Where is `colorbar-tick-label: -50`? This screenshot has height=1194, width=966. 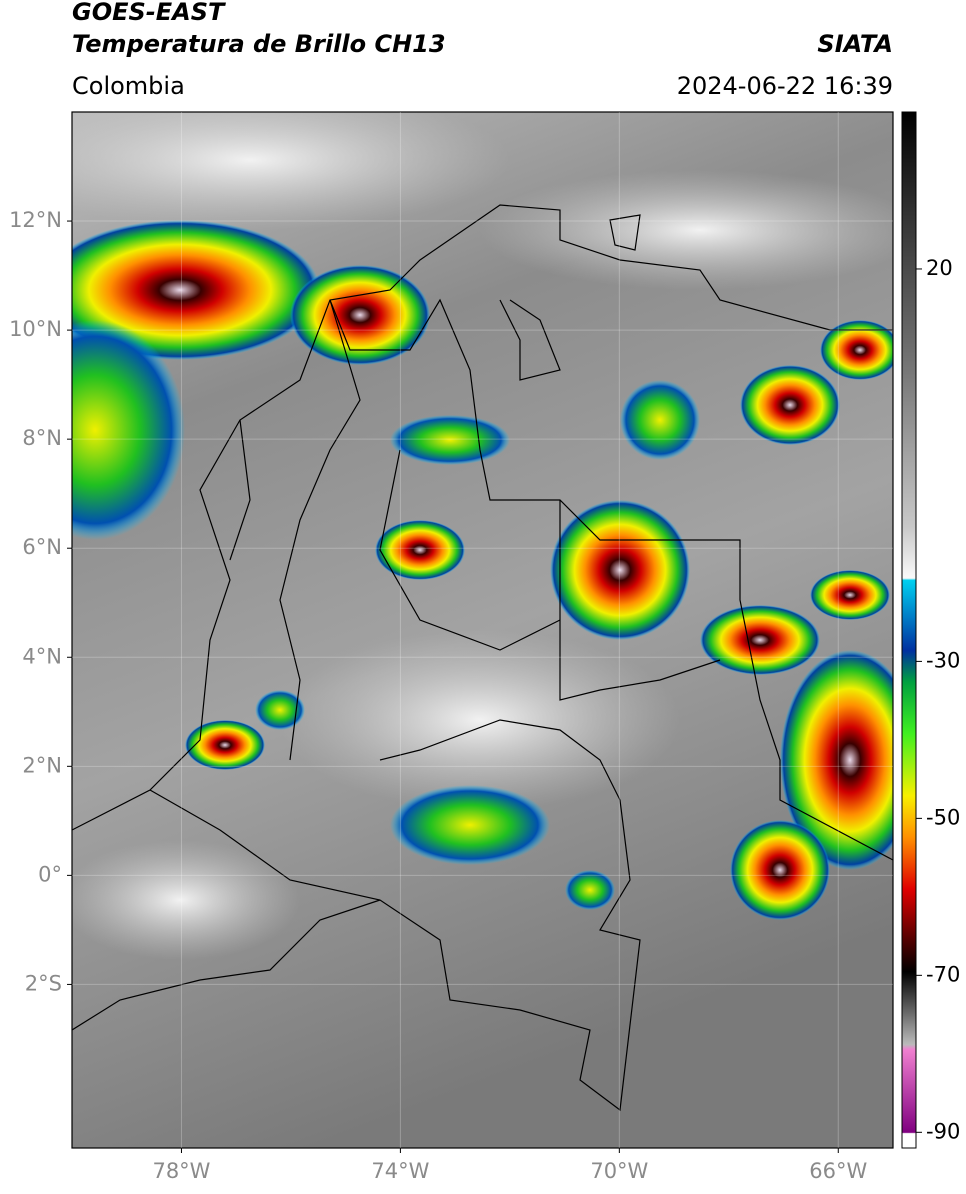
colorbar-tick-label: -50 is located at coordinates (943, 817).